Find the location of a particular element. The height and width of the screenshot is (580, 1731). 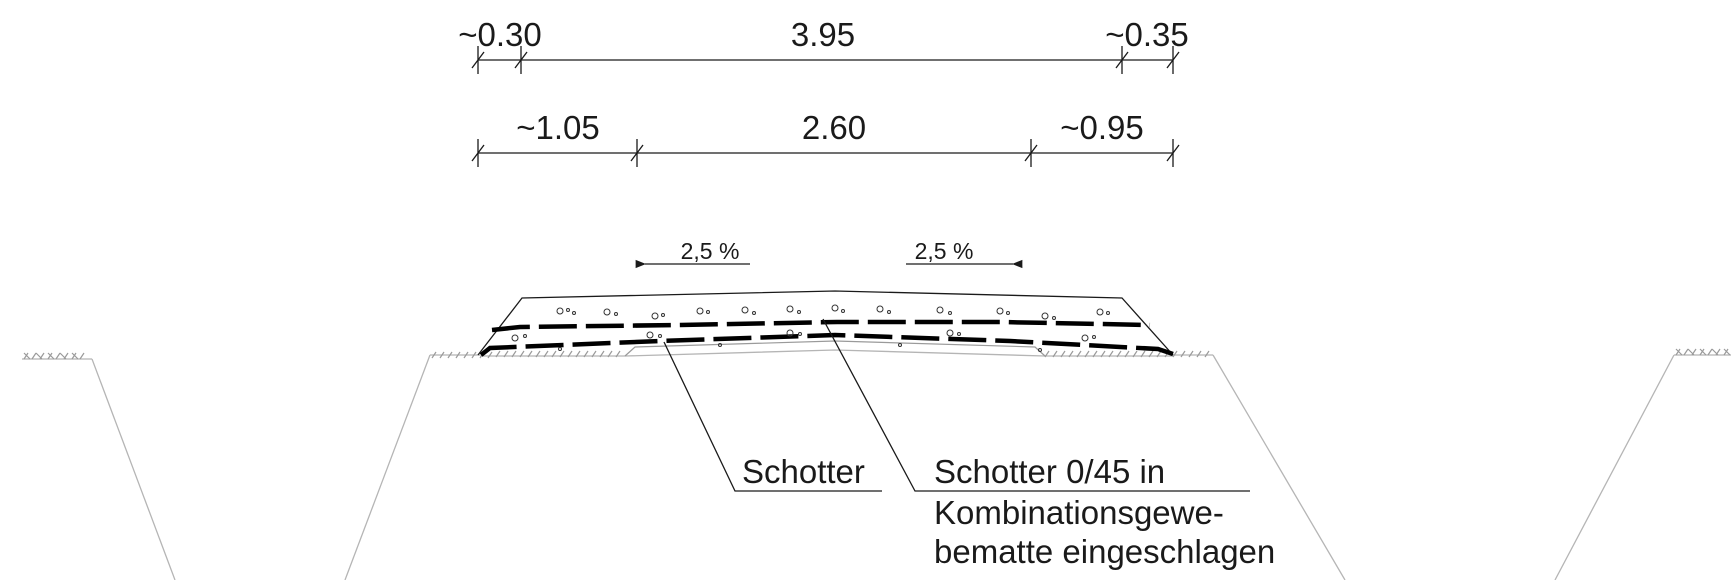

dimension-label: ~0.95 is located at coordinates (1102, 127).